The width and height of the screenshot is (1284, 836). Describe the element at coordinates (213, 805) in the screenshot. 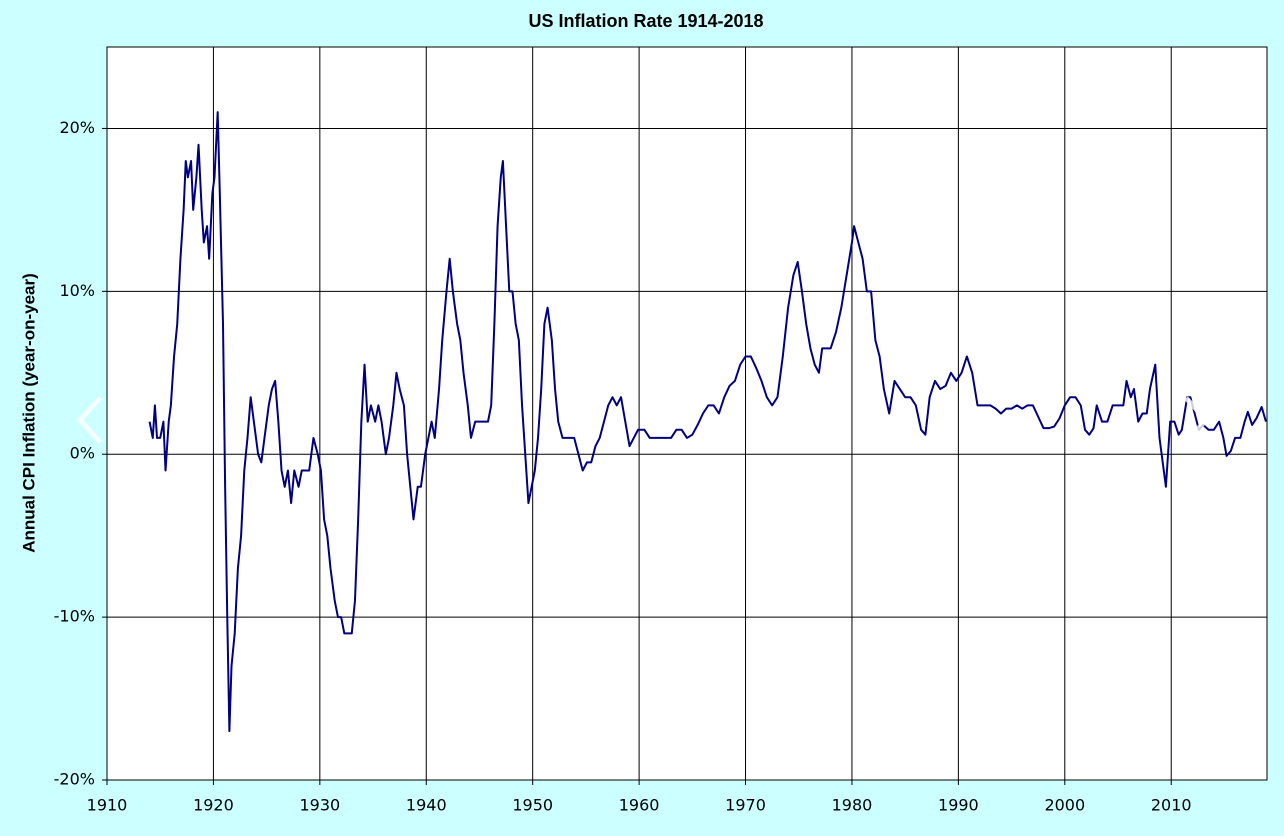

I see `x-tick-label: 1920` at that location.